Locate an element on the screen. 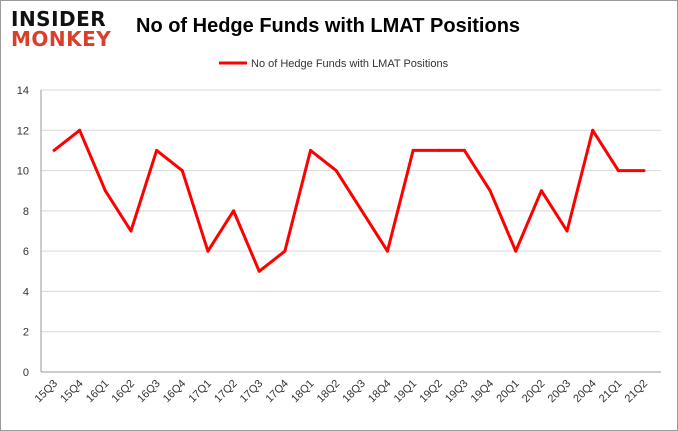 The image size is (678, 431). y-tick-label: 6 is located at coordinates (26, 252).